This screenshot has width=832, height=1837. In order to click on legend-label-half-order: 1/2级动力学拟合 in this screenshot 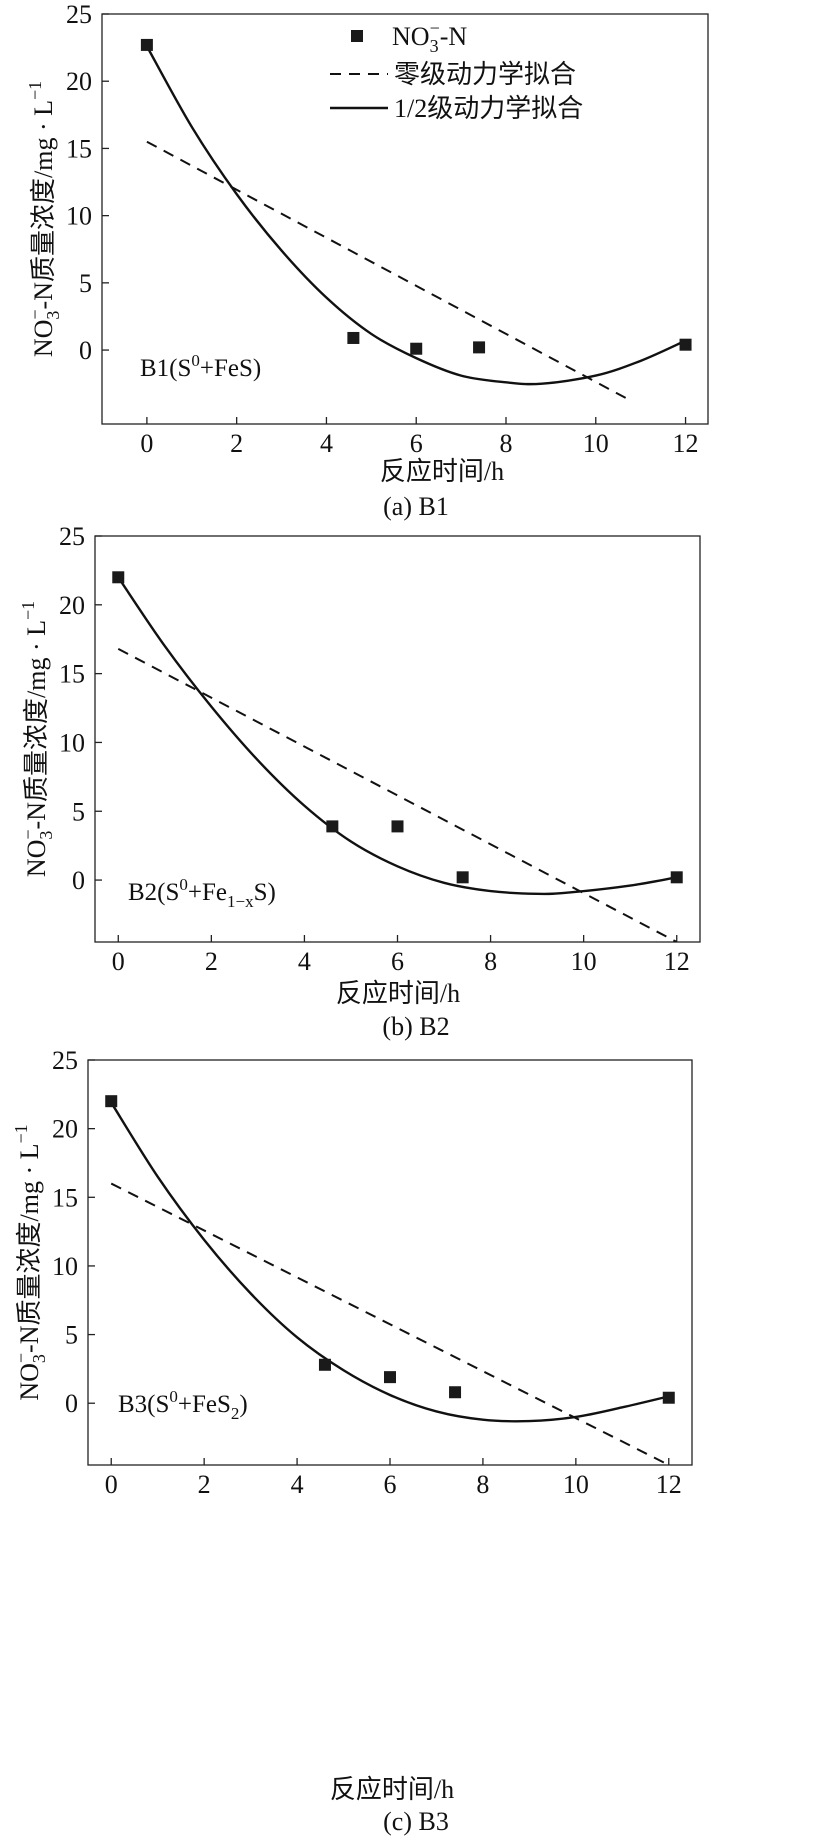, I will do `click(488, 108)`.